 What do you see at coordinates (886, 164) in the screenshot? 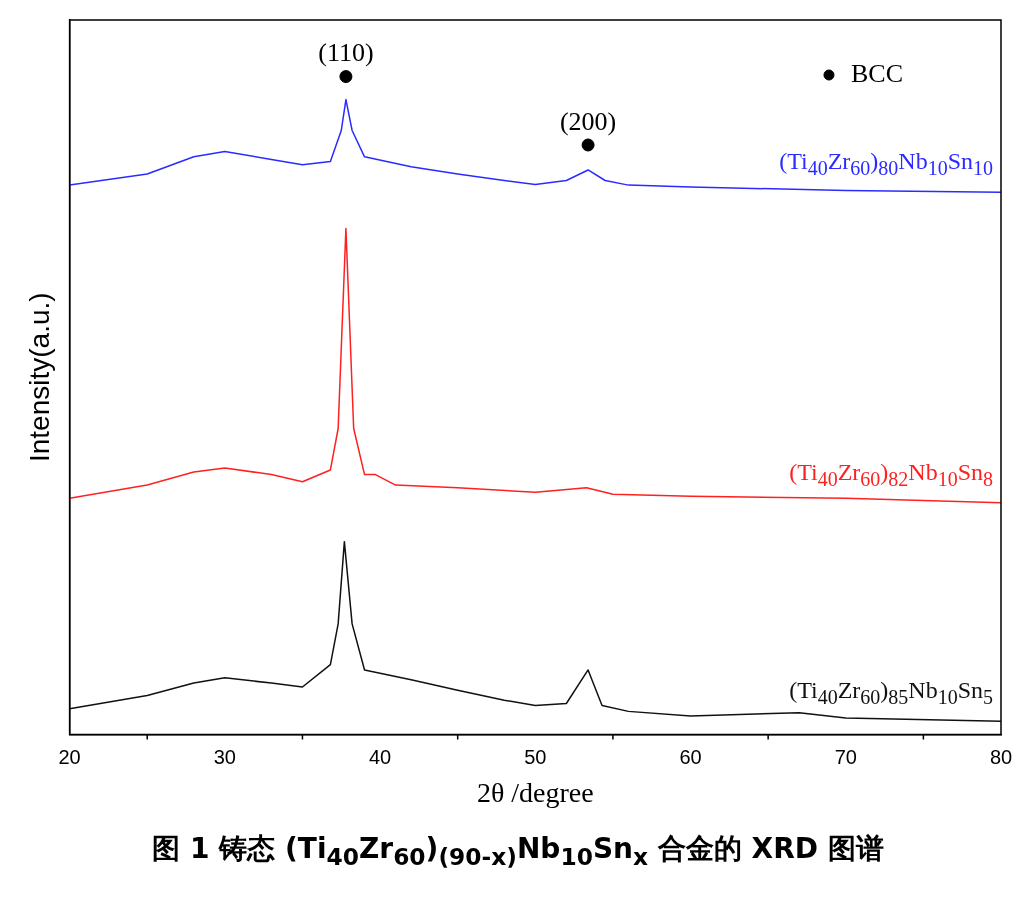
I see `text: (Ti$_{40}$Zr$_{60}$)$_{80}$Nb$_{10}$Sn$_{10}$` at bounding box center [886, 164].